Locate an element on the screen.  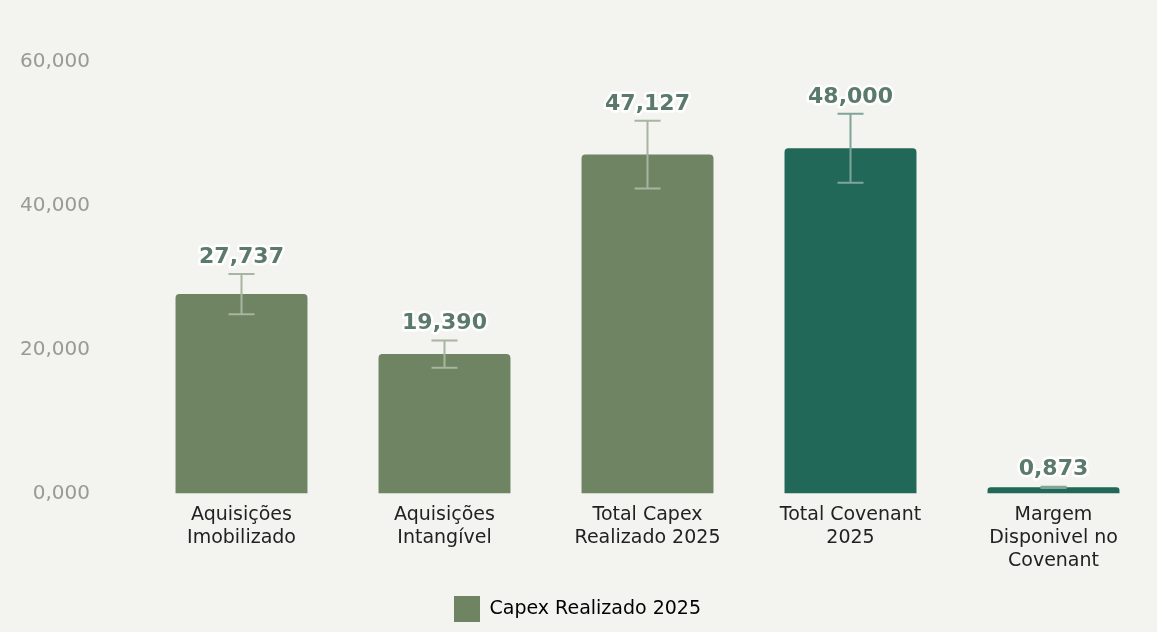
data-label: 47,127 is located at coordinates (647, 102).